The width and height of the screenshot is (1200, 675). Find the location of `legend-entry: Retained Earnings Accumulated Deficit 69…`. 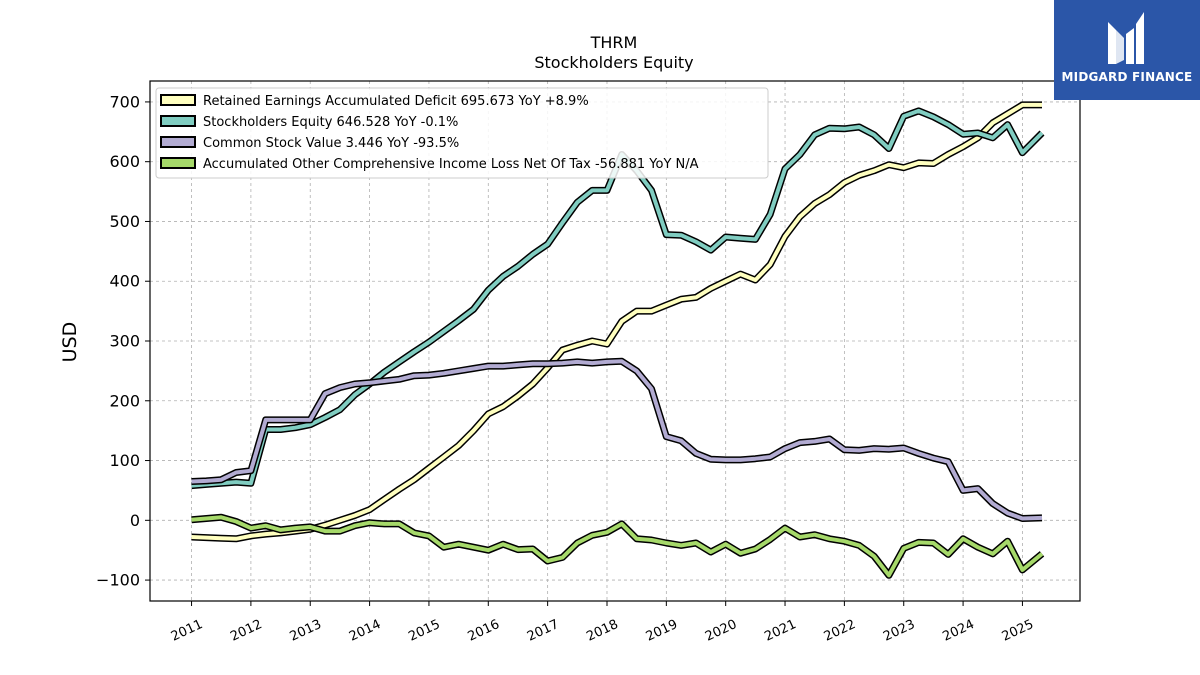

legend-entry: Retained Earnings Accumulated Deficit 69… is located at coordinates (396, 101).